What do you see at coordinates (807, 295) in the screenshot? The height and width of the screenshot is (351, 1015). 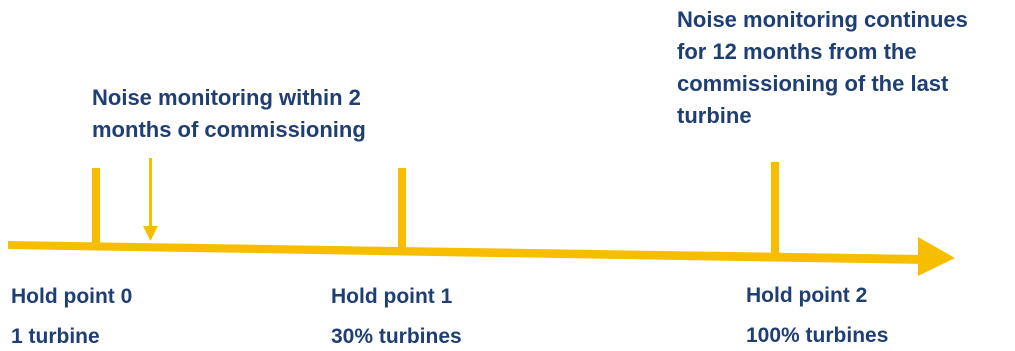 I see `hold-point-2-title: Hold point 2` at bounding box center [807, 295].